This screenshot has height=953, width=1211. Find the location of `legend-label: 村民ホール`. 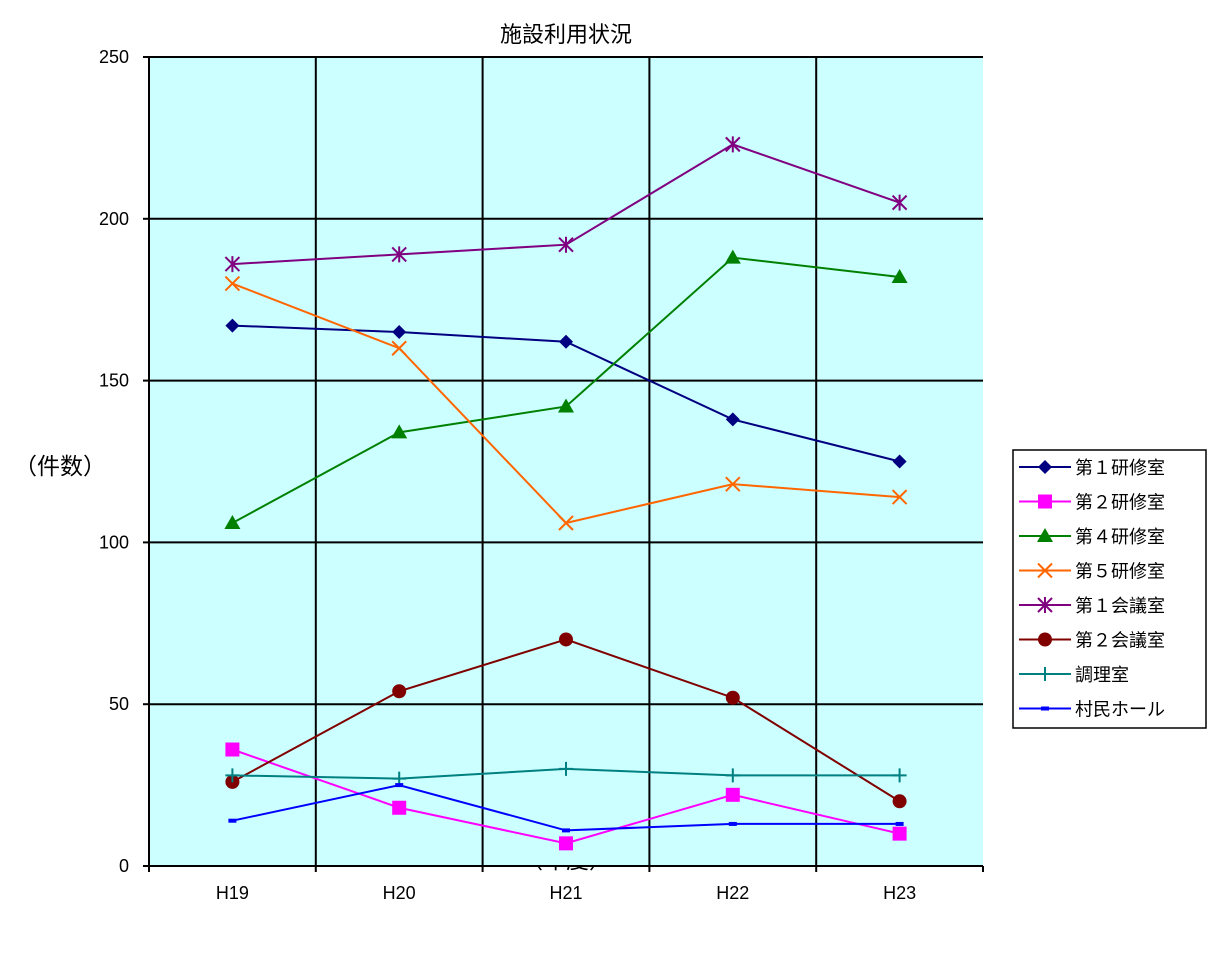

legend-label: 村民ホール is located at coordinates (1120, 710).